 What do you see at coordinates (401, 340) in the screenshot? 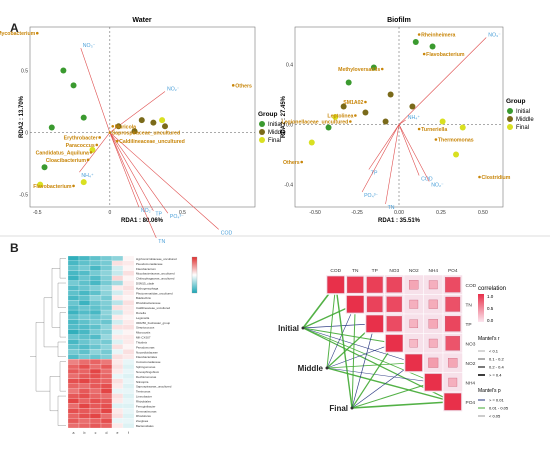
I see `correlation-triangle: COD COD TN TN TP TP NO3 NO3 NO2 NO2 NH4 NH4 PO4 PO4` at bounding box center [401, 340].